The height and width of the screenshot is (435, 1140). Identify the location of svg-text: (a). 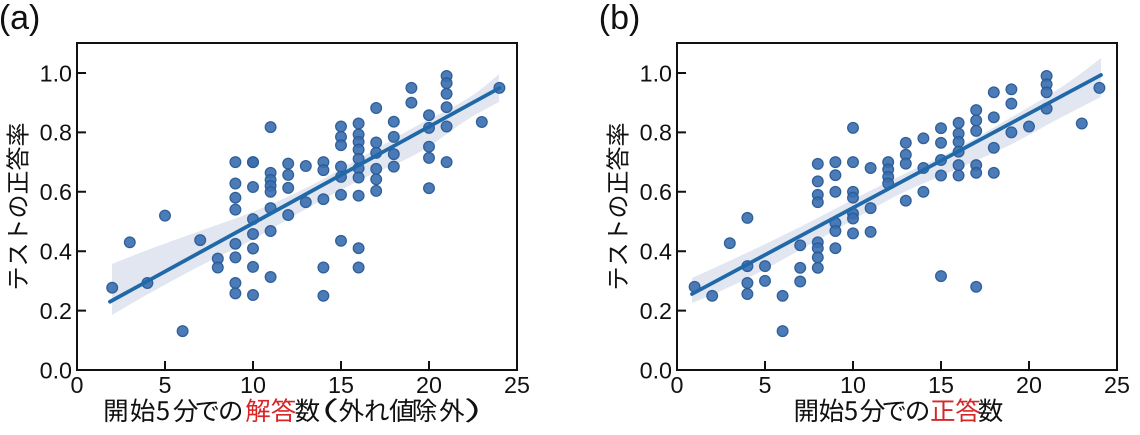
(20, 18).